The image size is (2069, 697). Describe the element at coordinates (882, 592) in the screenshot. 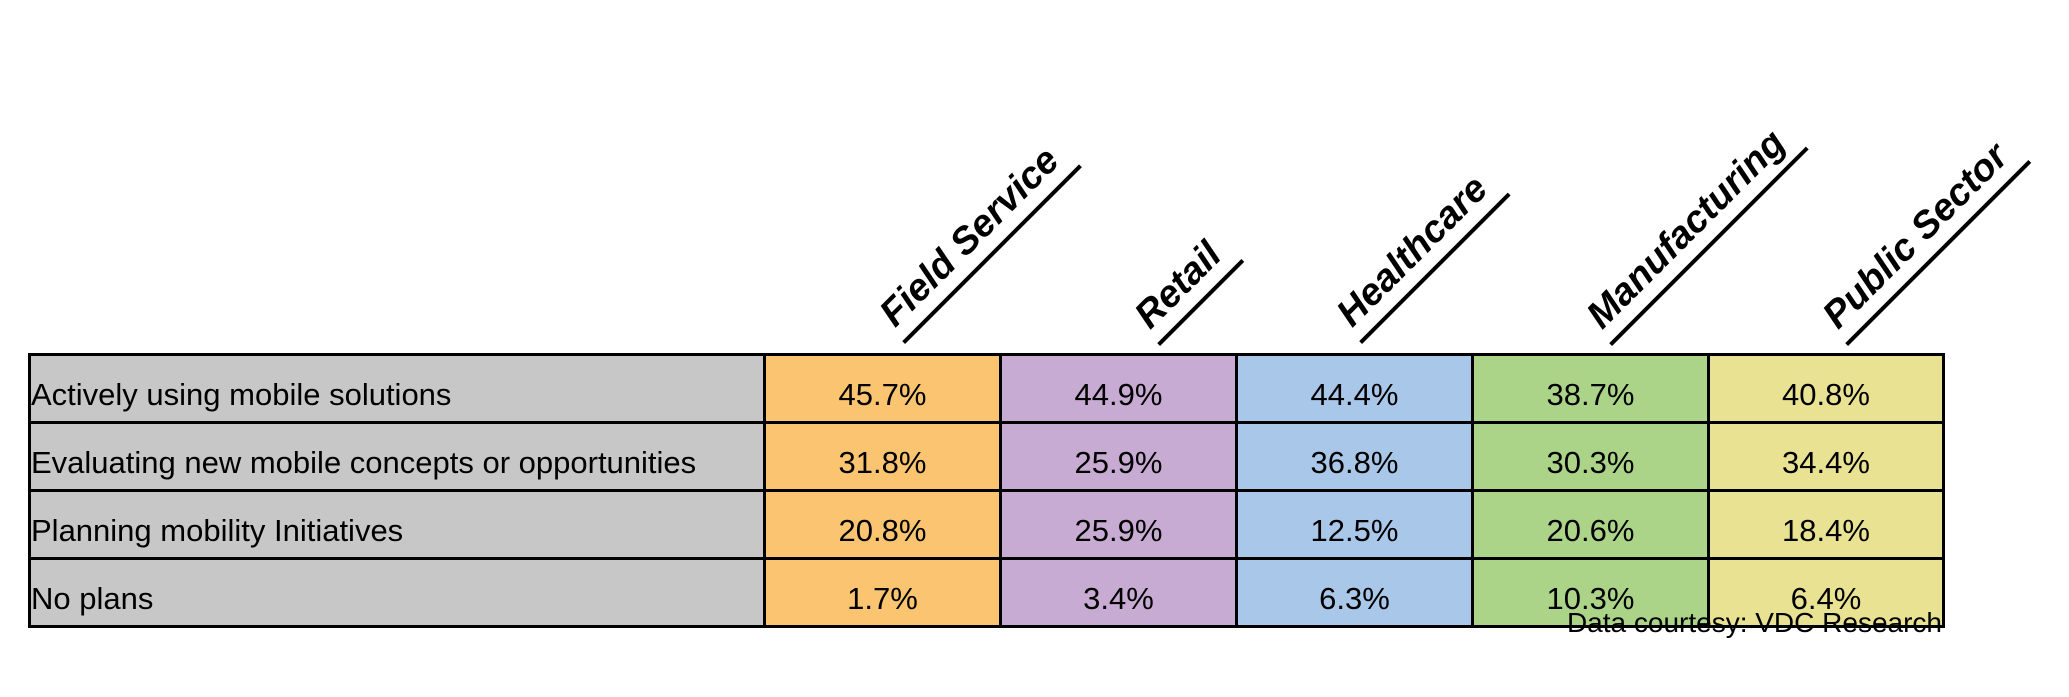

I see `value-cell: 1.7%` at that location.